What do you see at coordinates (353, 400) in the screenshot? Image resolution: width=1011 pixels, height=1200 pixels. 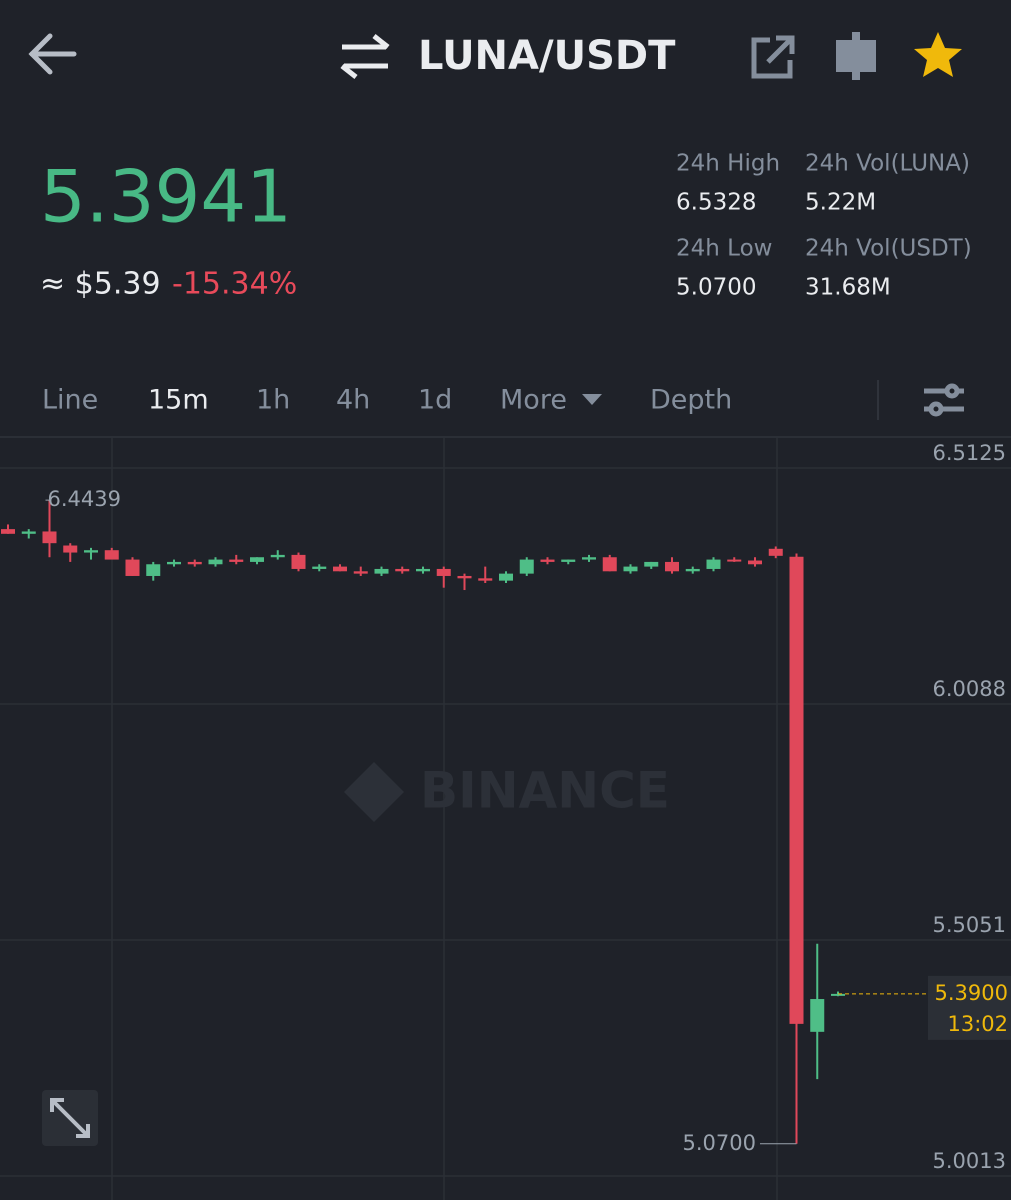 I see `tab: 4h` at bounding box center [353, 400].